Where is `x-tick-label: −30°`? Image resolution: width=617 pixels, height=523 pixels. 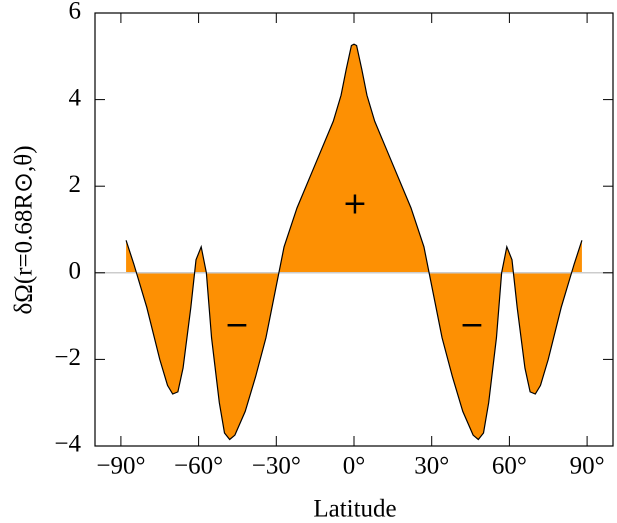
x-tick-label: −30° is located at coordinates (276, 466).